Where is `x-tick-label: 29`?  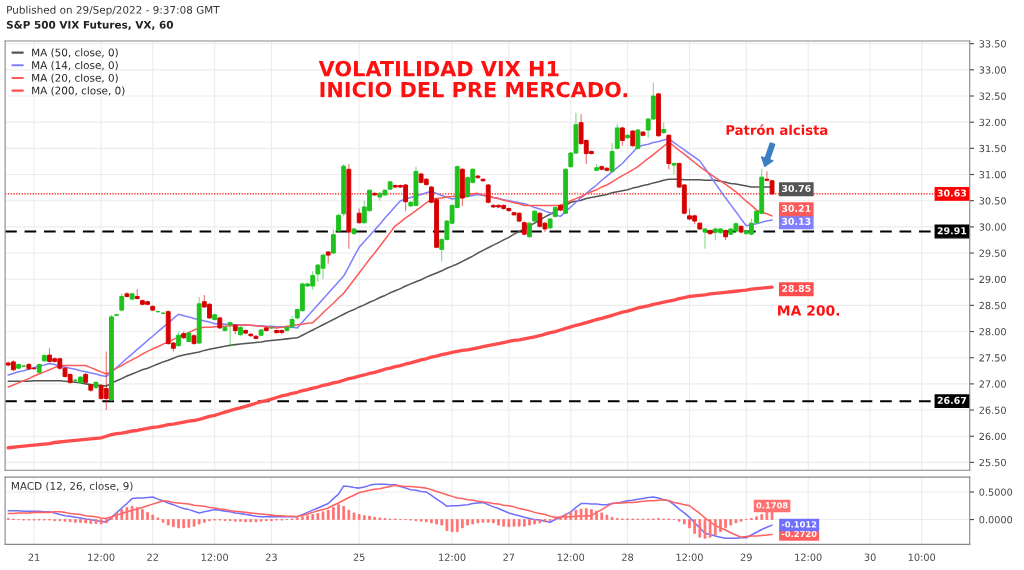
x-tick-label: 29 is located at coordinates (746, 557).